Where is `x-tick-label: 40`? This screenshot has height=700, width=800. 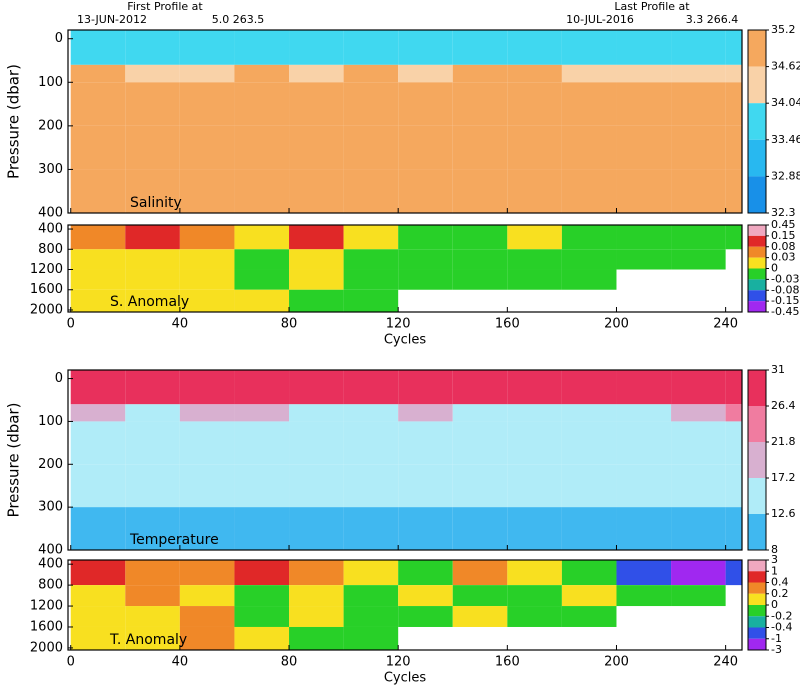 x-tick-label: 40 is located at coordinates (180, 662).